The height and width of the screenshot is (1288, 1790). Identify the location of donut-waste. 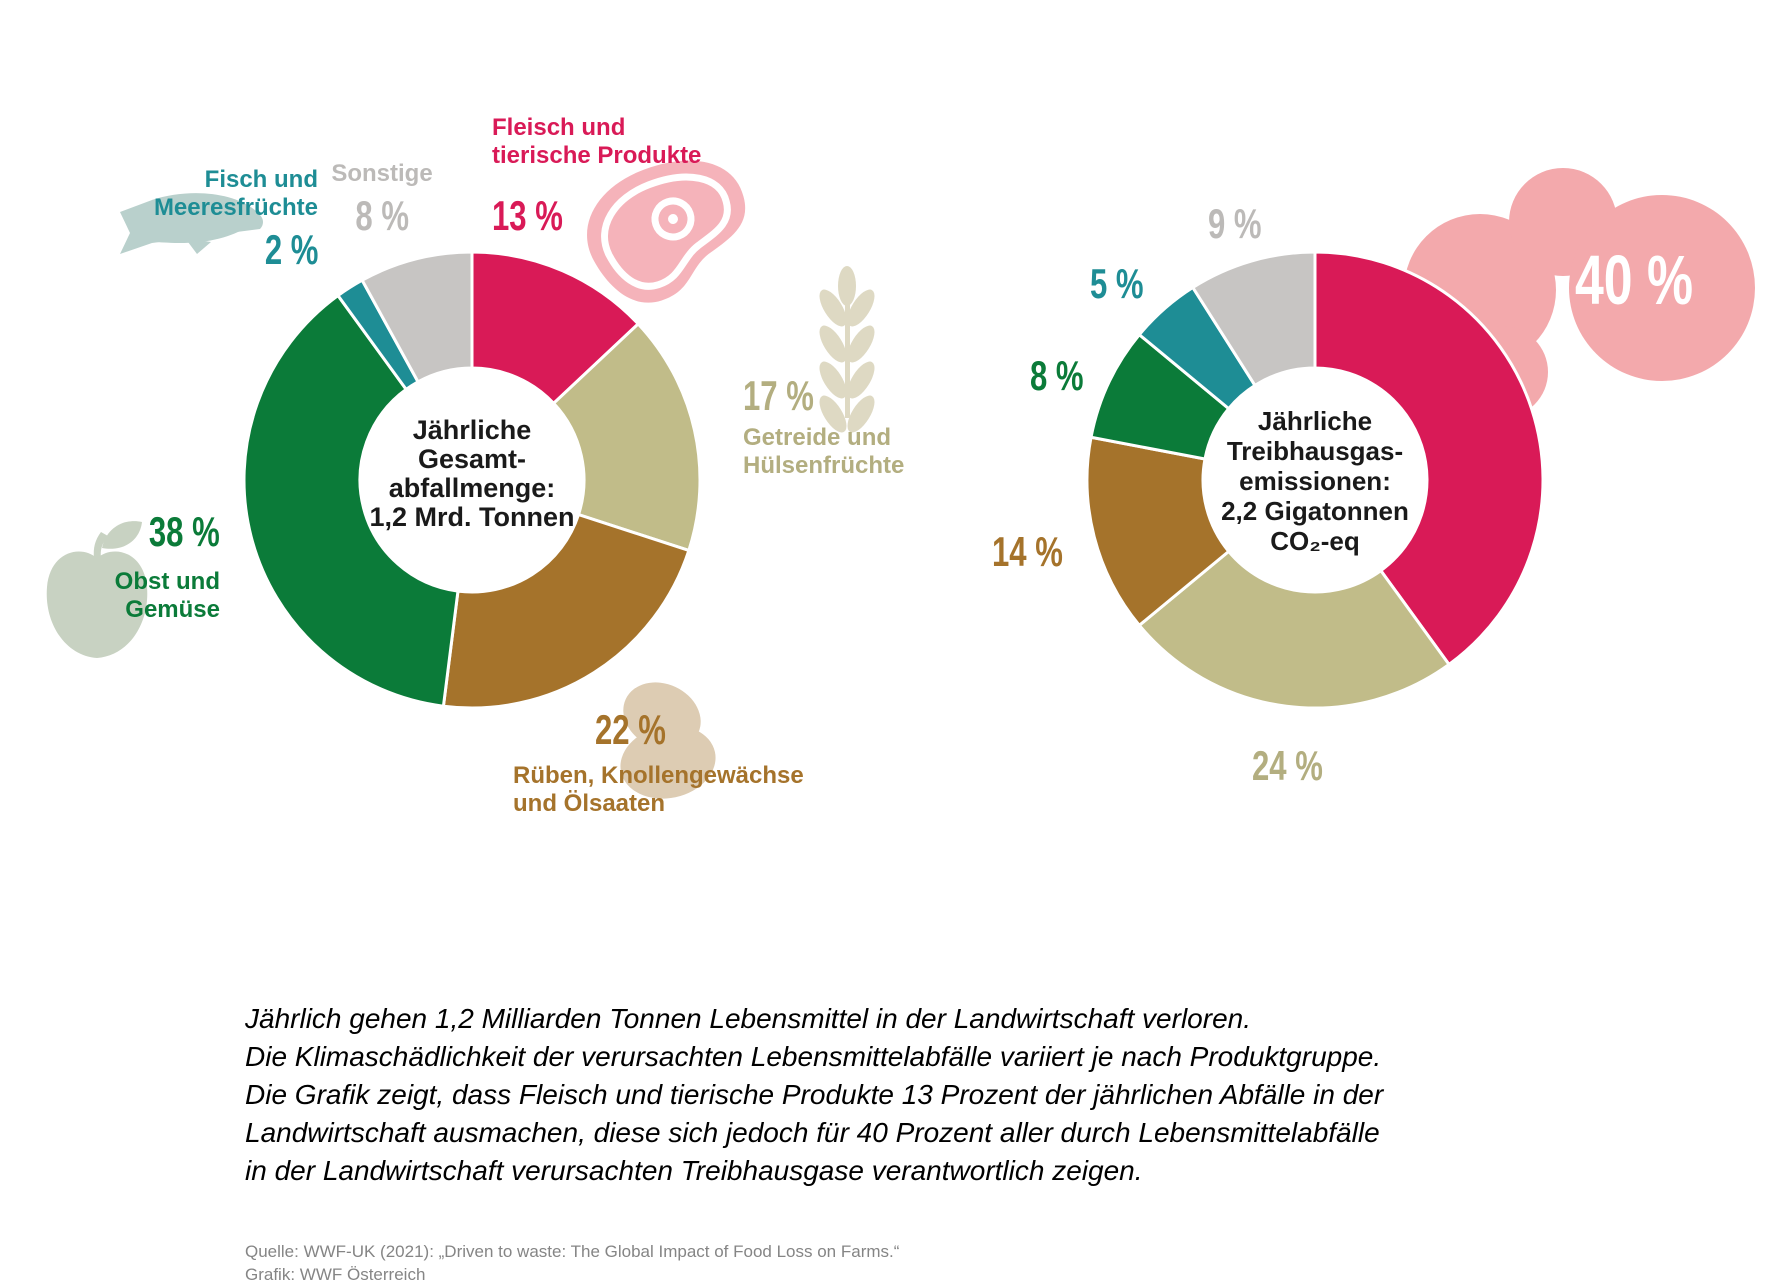
(472, 480).